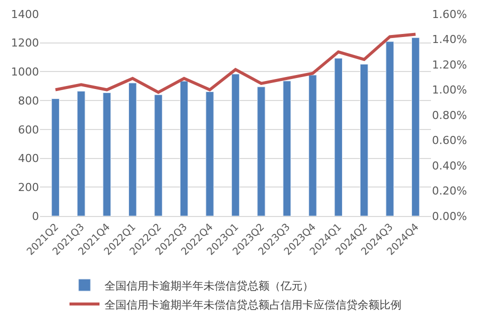 The width and height of the screenshot is (481, 327). Describe the element at coordinates (25, 14) in the screenshot. I see `y-tick-label: 1400` at that location.